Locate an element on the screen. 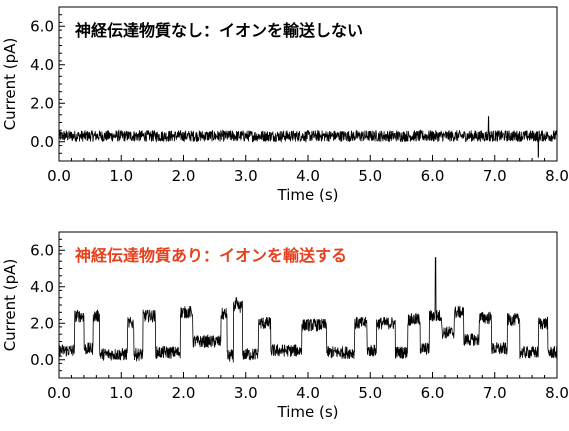 The width and height of the screenshot is (569, 431). panel-annotation: 神経伝達物質あり：イオンを輸送する is located at coordinates (211, 255).